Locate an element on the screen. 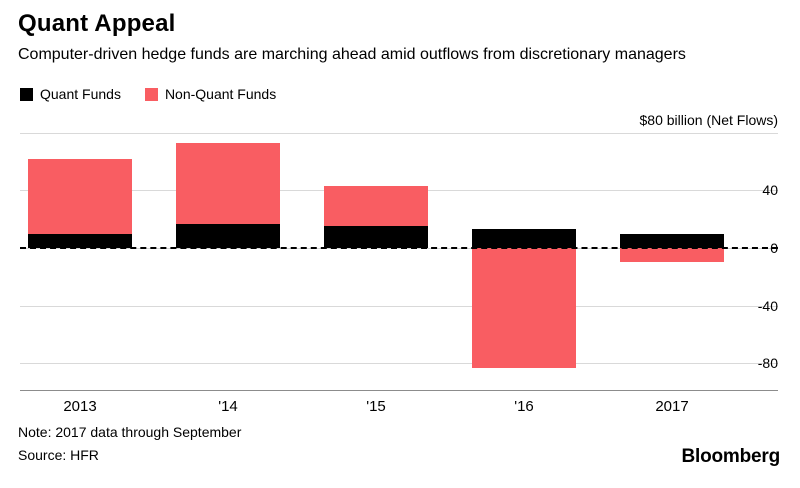  gridline--40 is located at coordinates (399, 306).